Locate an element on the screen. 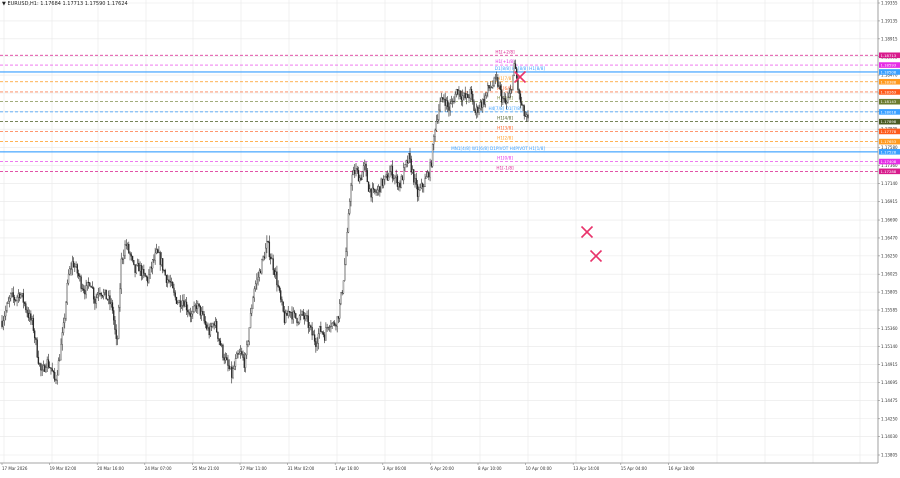 This screenshot has height=478, width=900. price-tick: 1.19355 is located at coordinates (889, 3).